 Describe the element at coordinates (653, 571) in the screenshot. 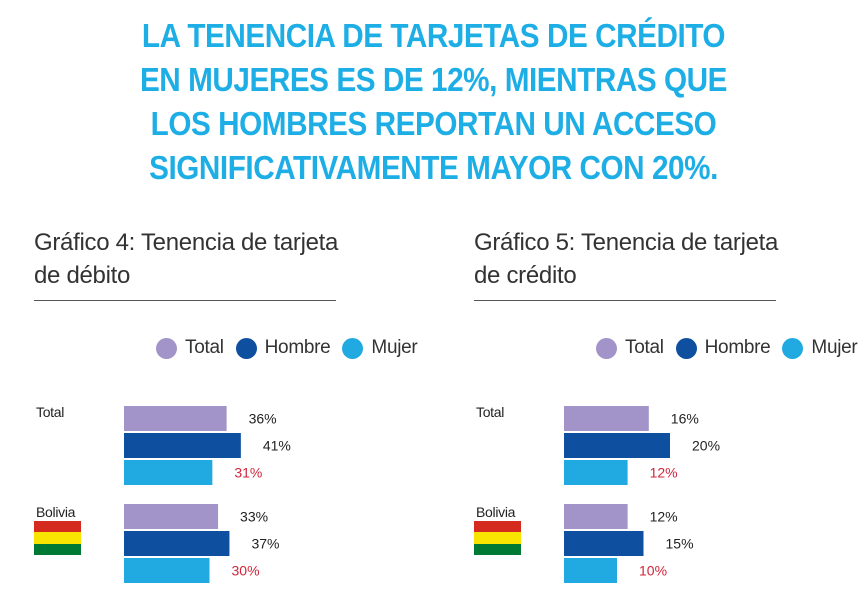

I see `data-label: 10%` at that location.